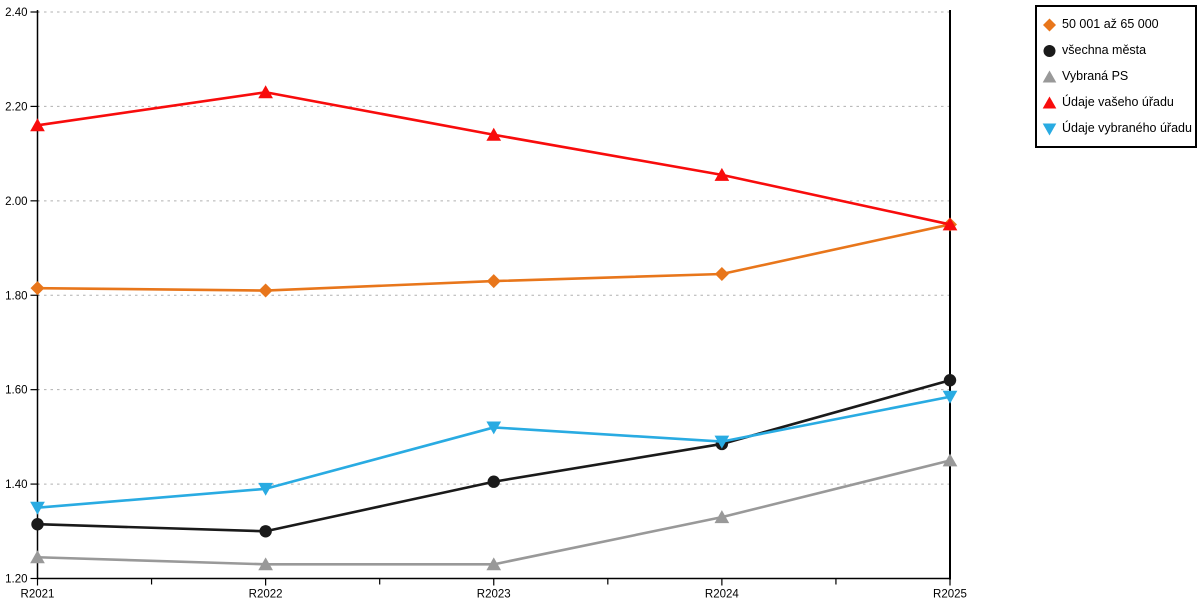 The image size is (1200, 600). What do you see at coordinates (1095, 75) in the screenshot?
I see `legend-label: Vybraná PS` at bounding box center [1095, 75].